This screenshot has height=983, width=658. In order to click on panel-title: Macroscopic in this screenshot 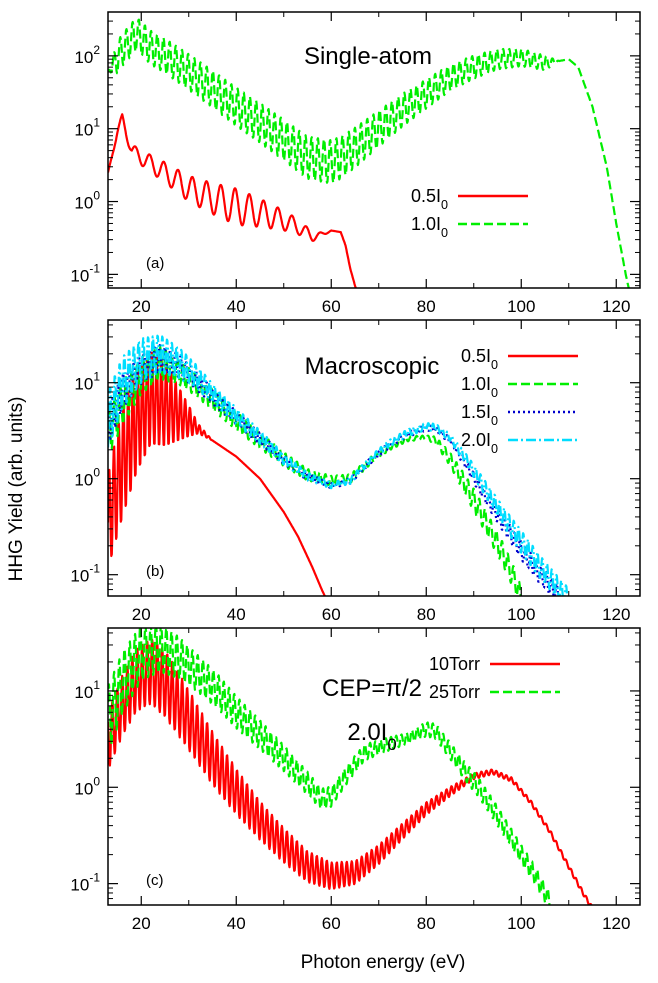, I will do `click(372, 366)`.